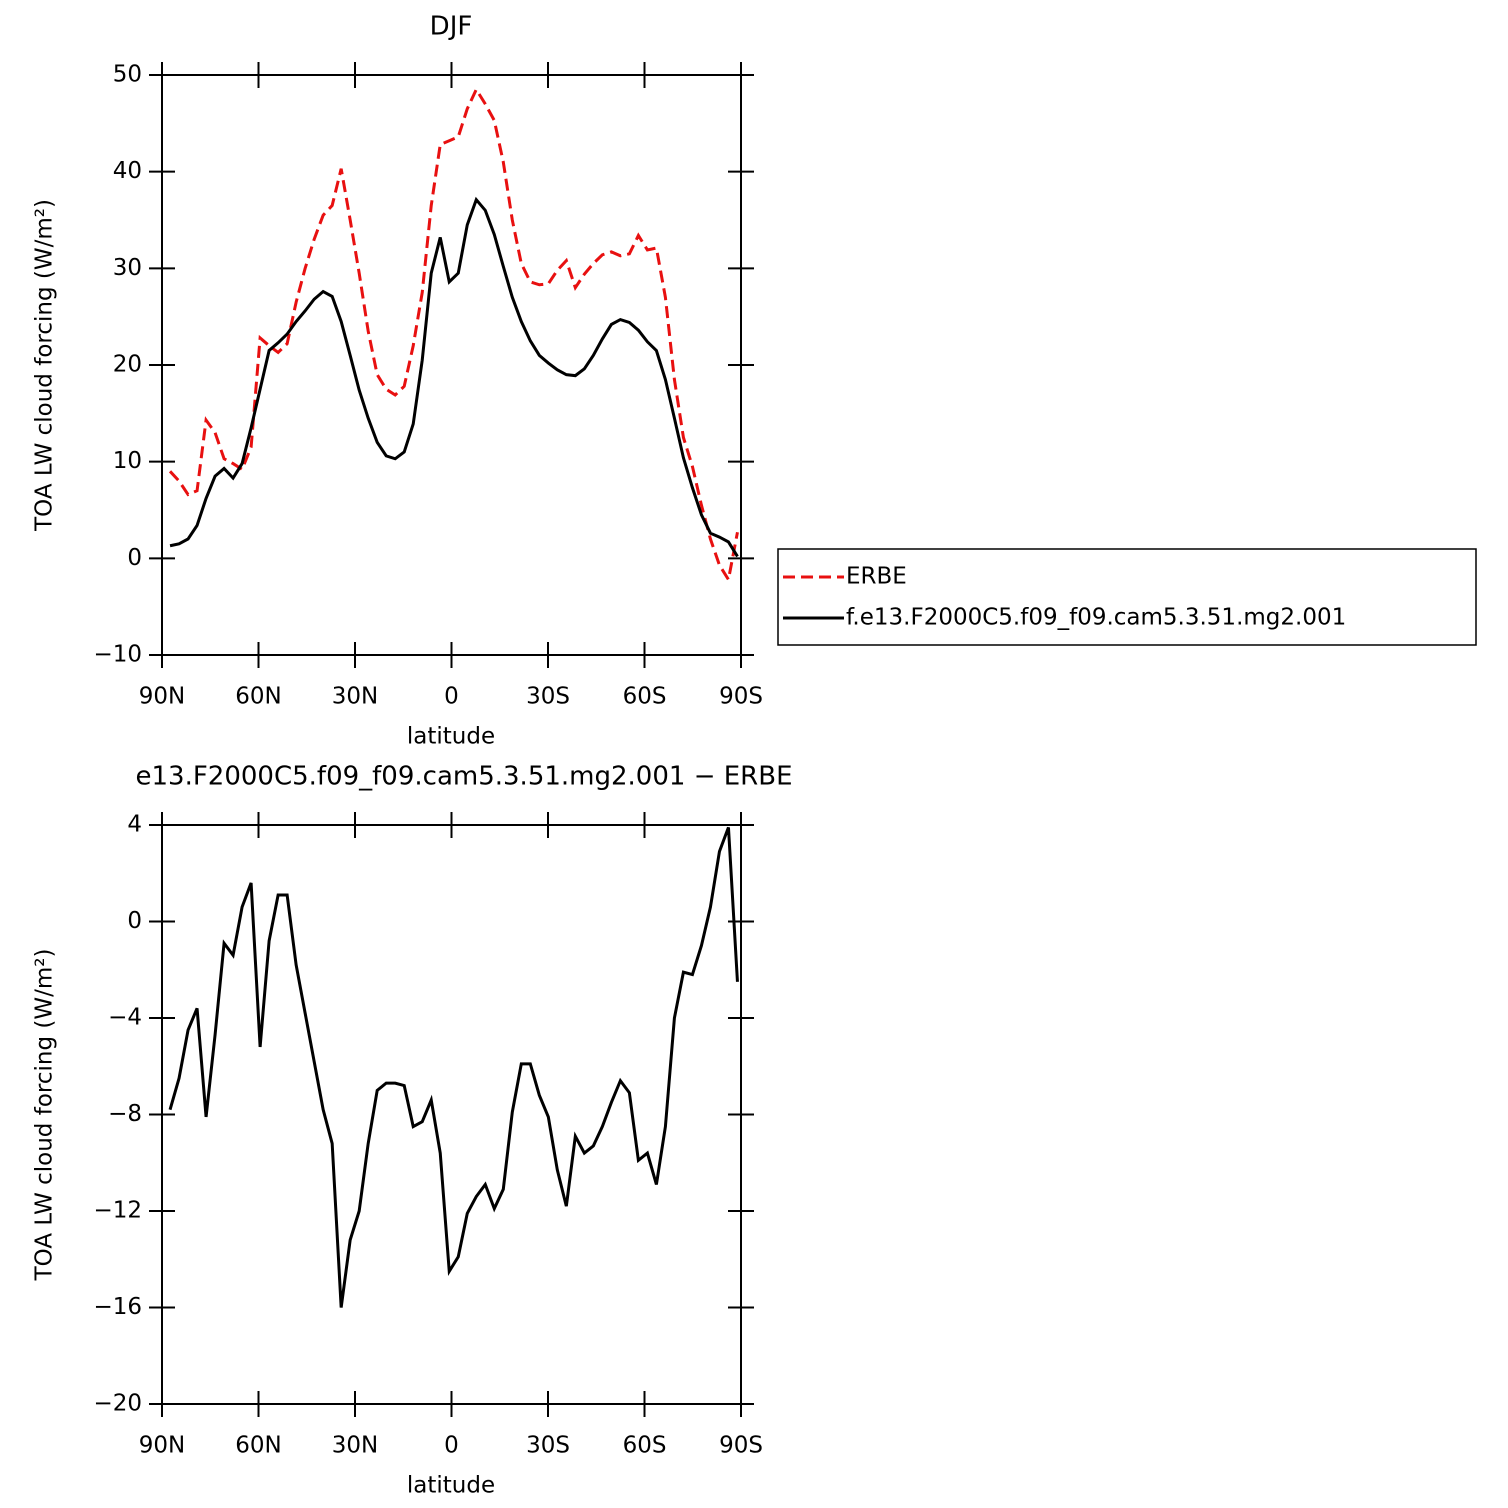 The image size is (1508, 1508). What do you see at coordinates (117, 655) in the screenshot?
I see `y-tick-label: −10` at bounding box center [117, 655].